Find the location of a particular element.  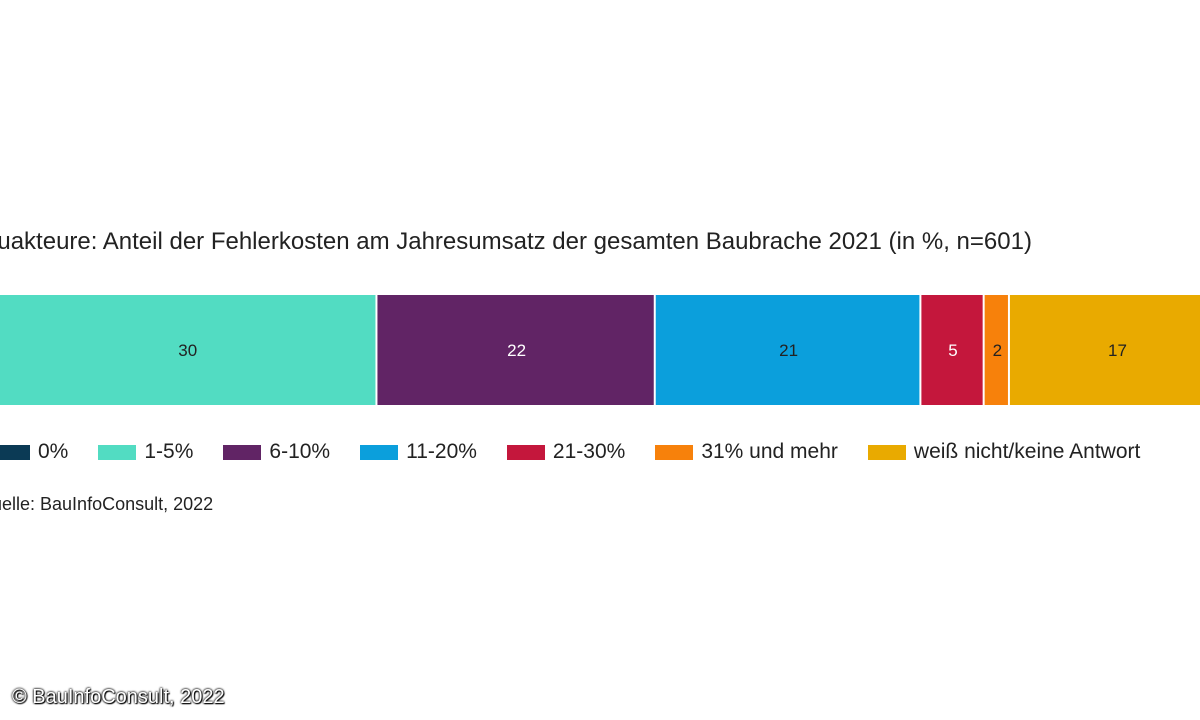

legend-label: 0% is located at coordinates (53, 451).